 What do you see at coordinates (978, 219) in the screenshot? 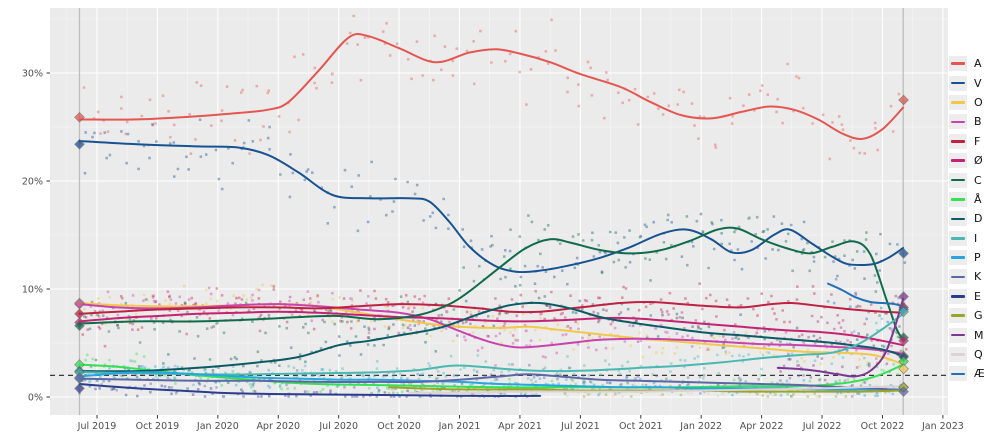
I see `legend-label: D` at bounding box center [978, 219].